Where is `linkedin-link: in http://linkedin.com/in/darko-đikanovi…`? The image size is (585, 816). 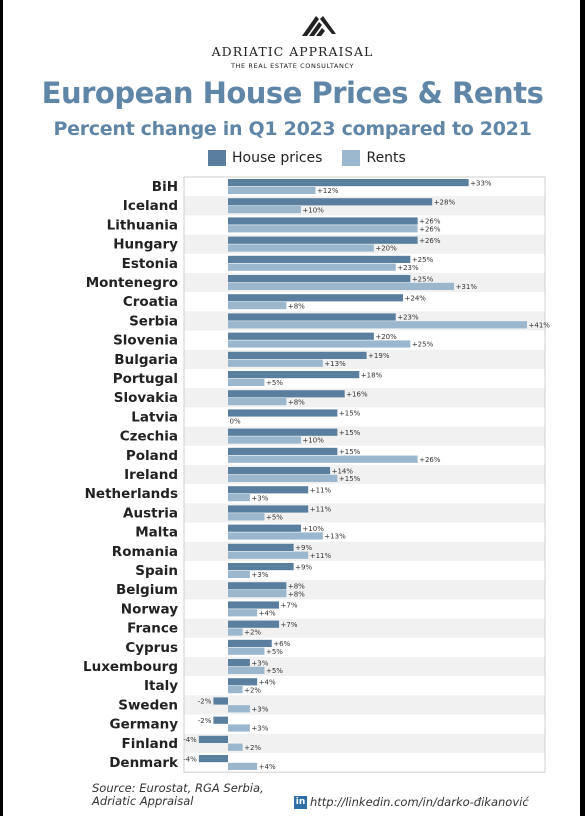 linkedin-link: in http://linkedin.com/in/darko-đikanovi… is located at coordinates (411, 802).